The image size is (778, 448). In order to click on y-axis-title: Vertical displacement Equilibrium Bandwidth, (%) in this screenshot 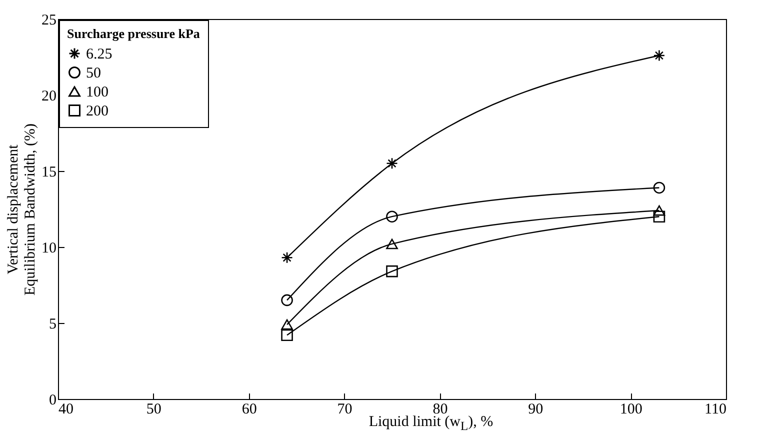, I will do `click(22, 209)`.